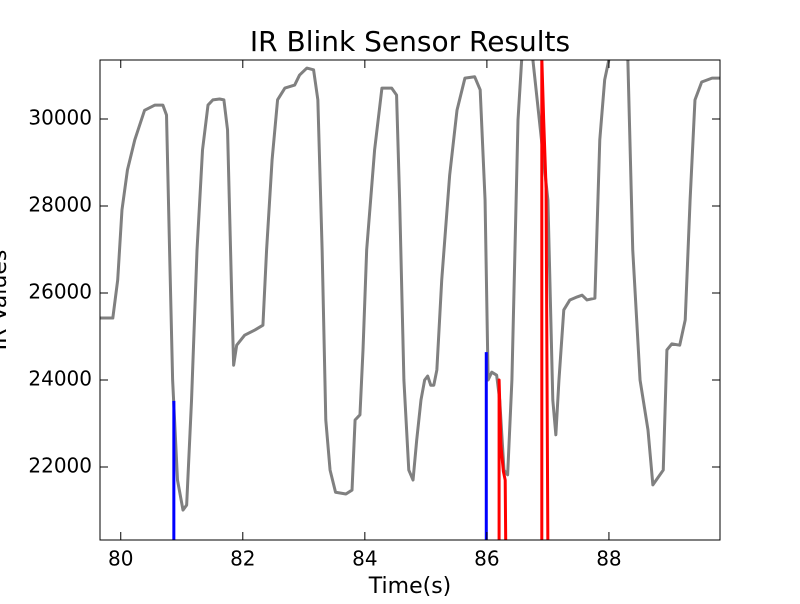 The width and height of the screenshot is (800, 604). Describe the element at coordinates (242, 559) in the screenshot. I see `x-tick-label: 82` at that location.